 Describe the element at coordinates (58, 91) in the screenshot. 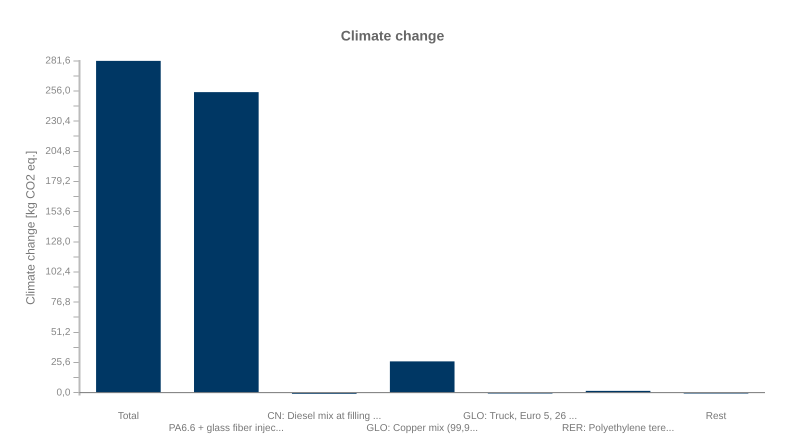

I see `y-tick-label: 256,0` at that location.